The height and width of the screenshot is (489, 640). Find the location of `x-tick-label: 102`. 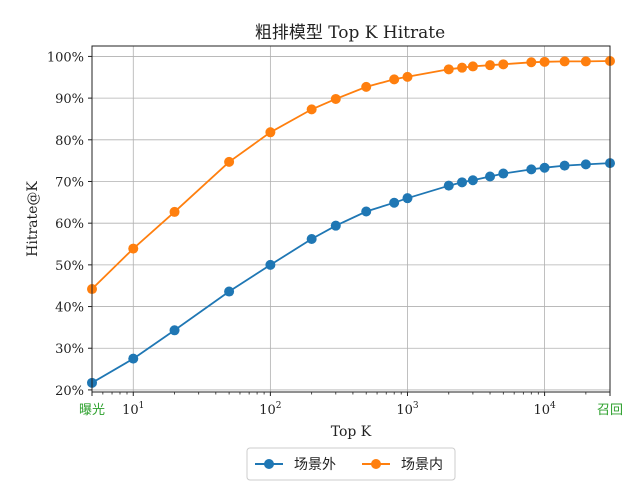

x-tick-label: 102 is located at coordinates (270, 409).